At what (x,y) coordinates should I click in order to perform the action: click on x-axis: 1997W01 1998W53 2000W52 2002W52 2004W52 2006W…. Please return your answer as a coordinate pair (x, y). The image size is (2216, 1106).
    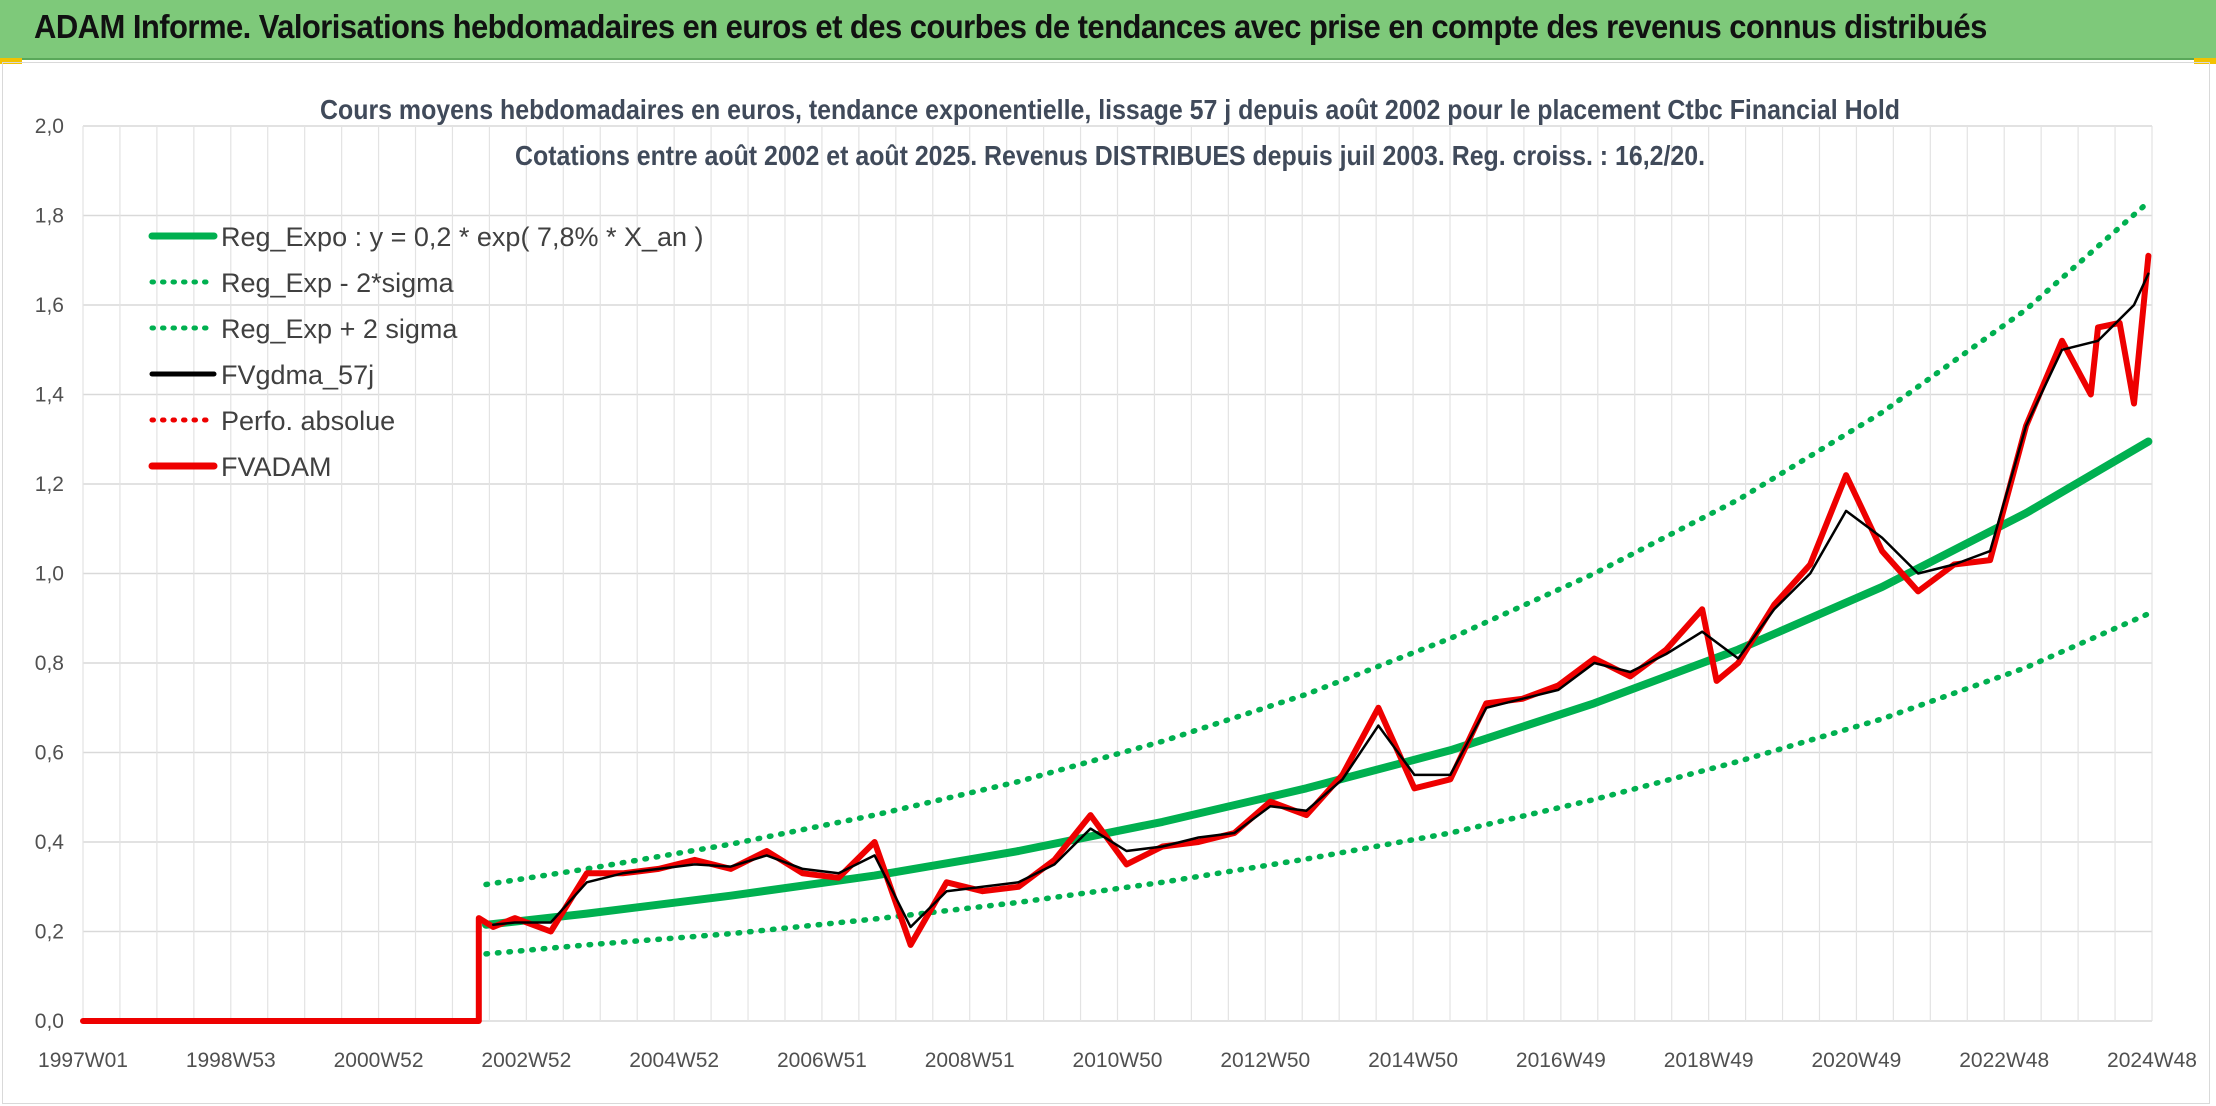
    Looking at the image, I should click on (1117, 1060).